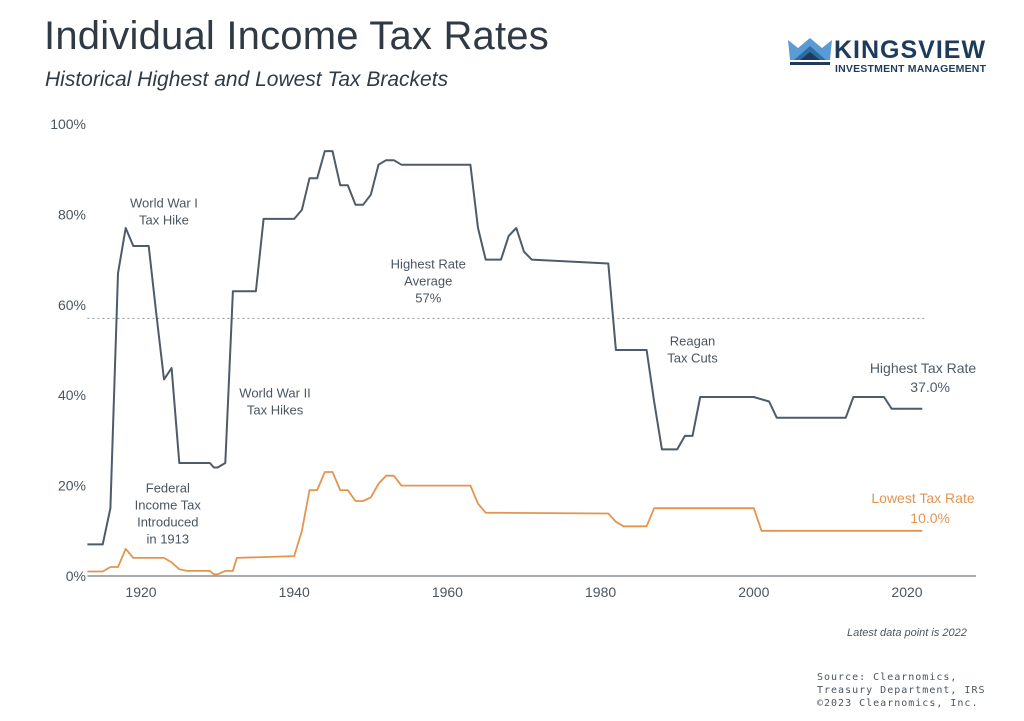  I want to click on annotation-line: Reagan, so click(693, 340).